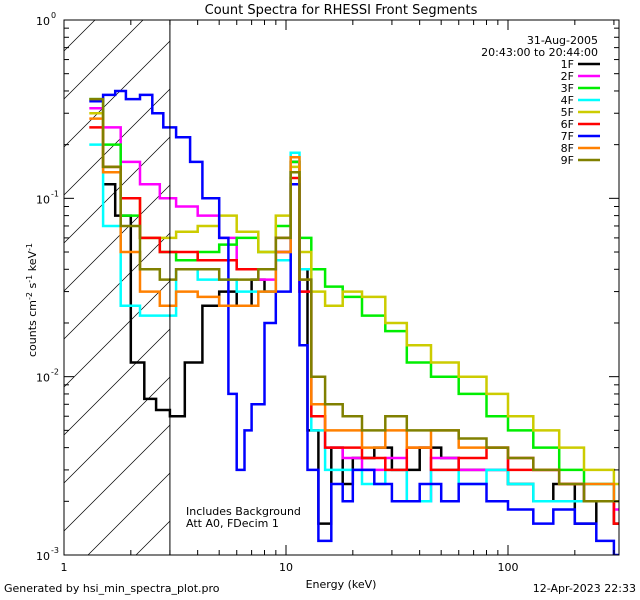  What do you see at coordinates (112, 588) in the screenshot?
I see `footer-generator: Generated by hsi_min_spectra_plot.pro` at bounding box center [112, 588].